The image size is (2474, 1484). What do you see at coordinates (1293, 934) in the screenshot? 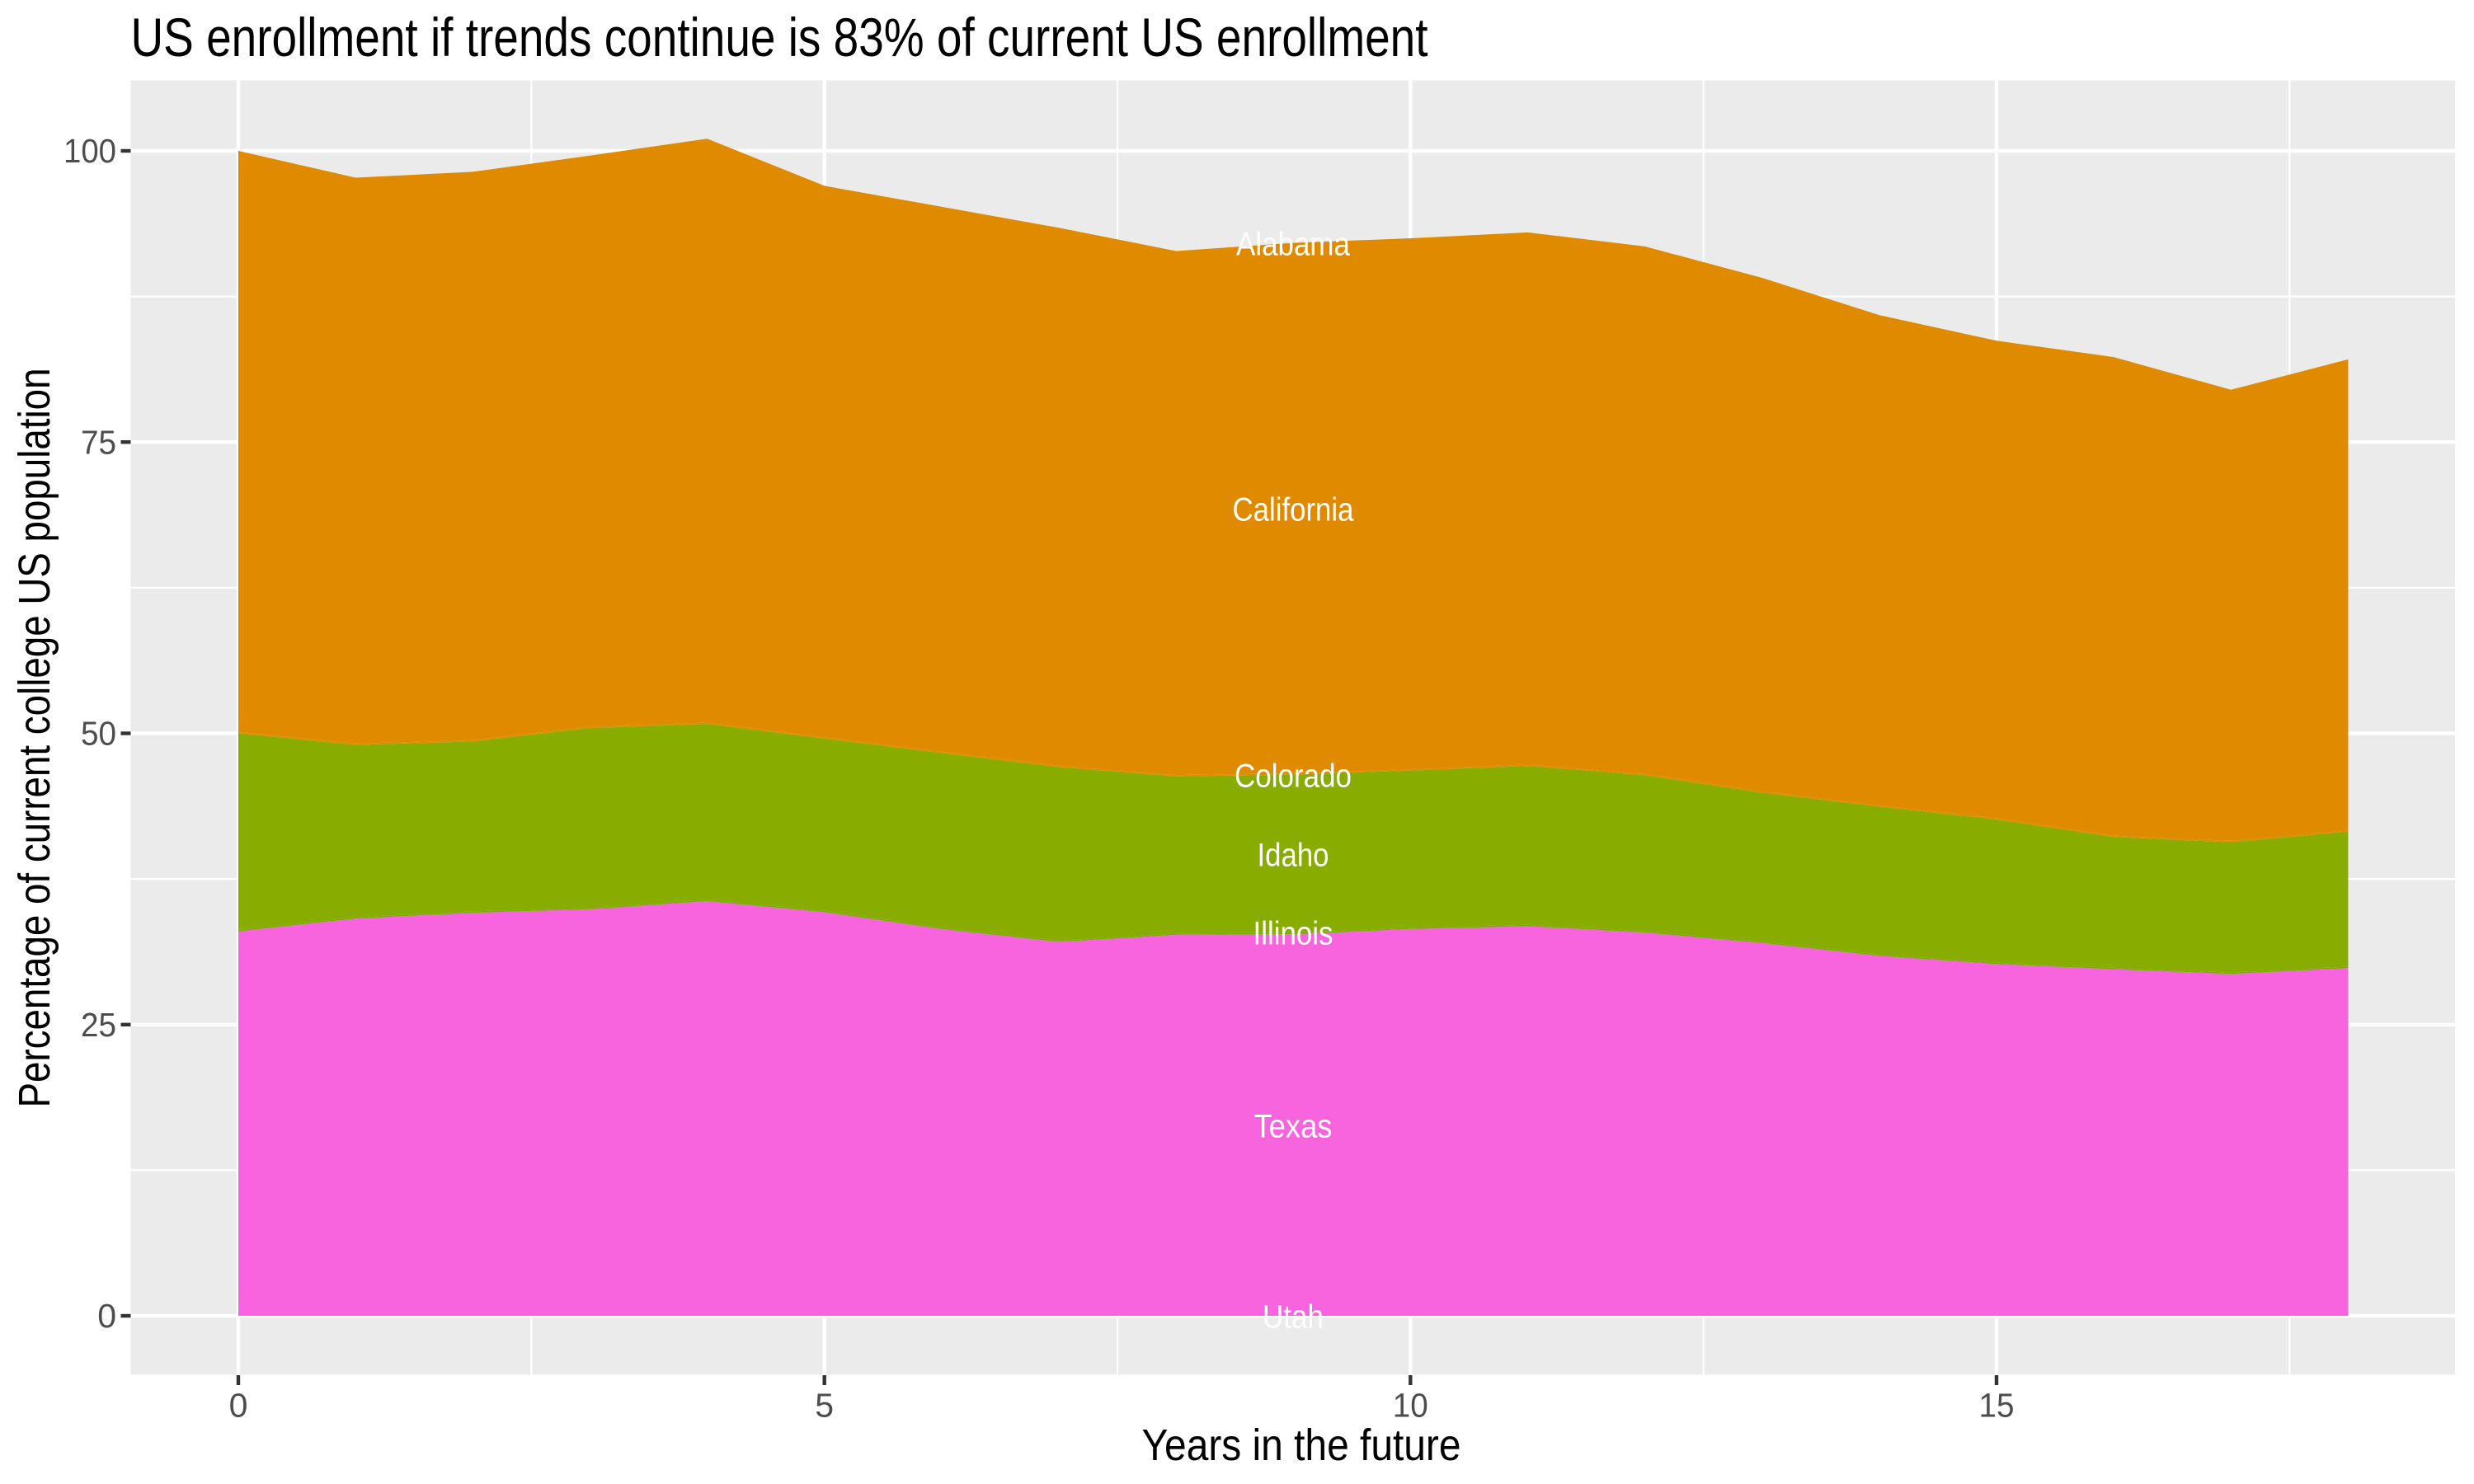
I see `svg-text: Illinois` at bounding box center [1293, 934].